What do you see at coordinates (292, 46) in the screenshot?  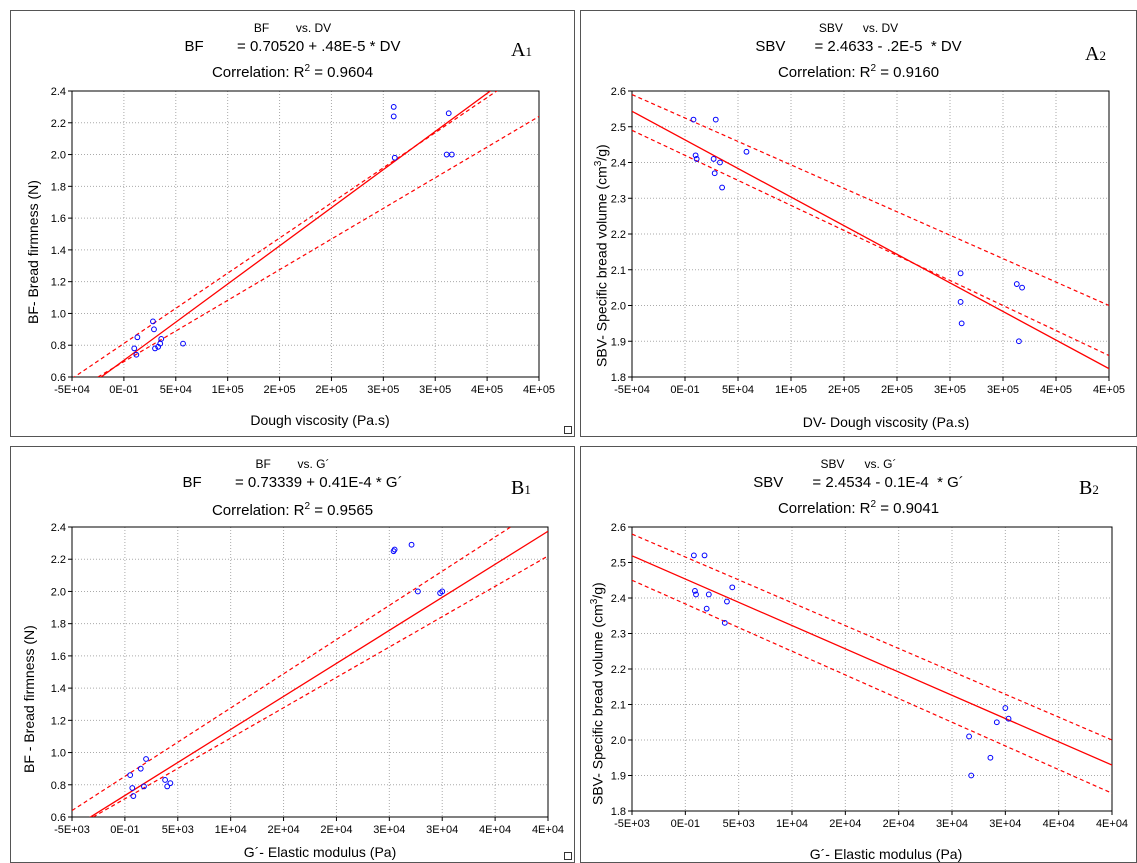 I see `regression-equation: BF = 0.70520 + .48E-5 * DV` at bounding box center [292, 46].